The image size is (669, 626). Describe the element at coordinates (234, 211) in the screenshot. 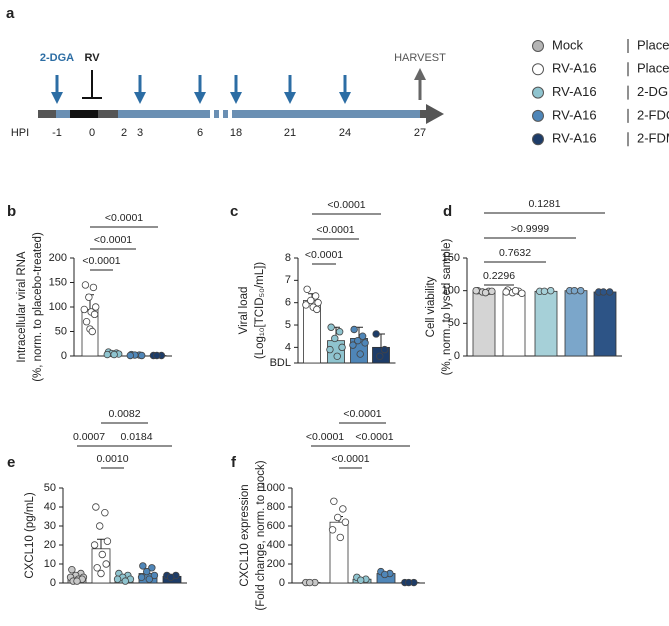

I see `panel-letter: c` at that location.